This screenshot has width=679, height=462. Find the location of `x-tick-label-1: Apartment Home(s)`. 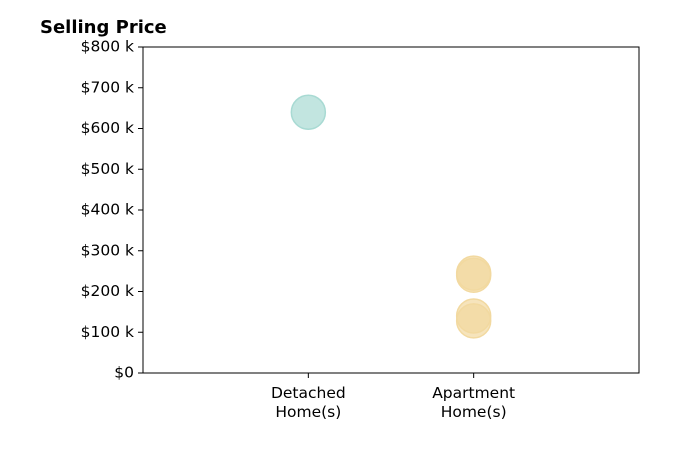

x-tick-label-1: Apartment Home(s) is located at coordinates (473, 402).